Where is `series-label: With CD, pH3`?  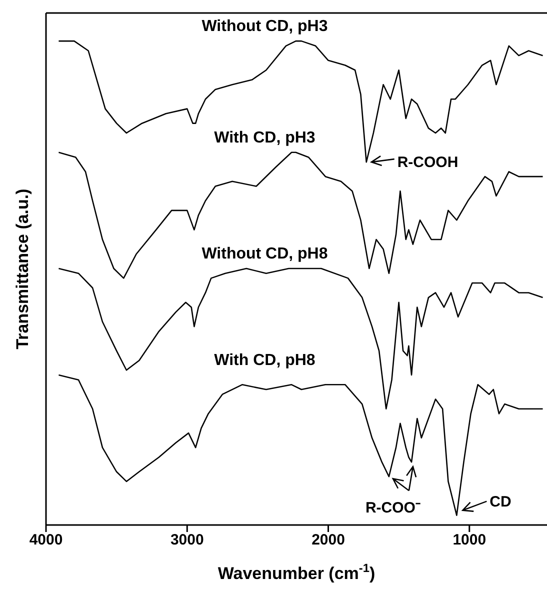
series-label: With CD, pH3 is located at coordinates (265, 137).